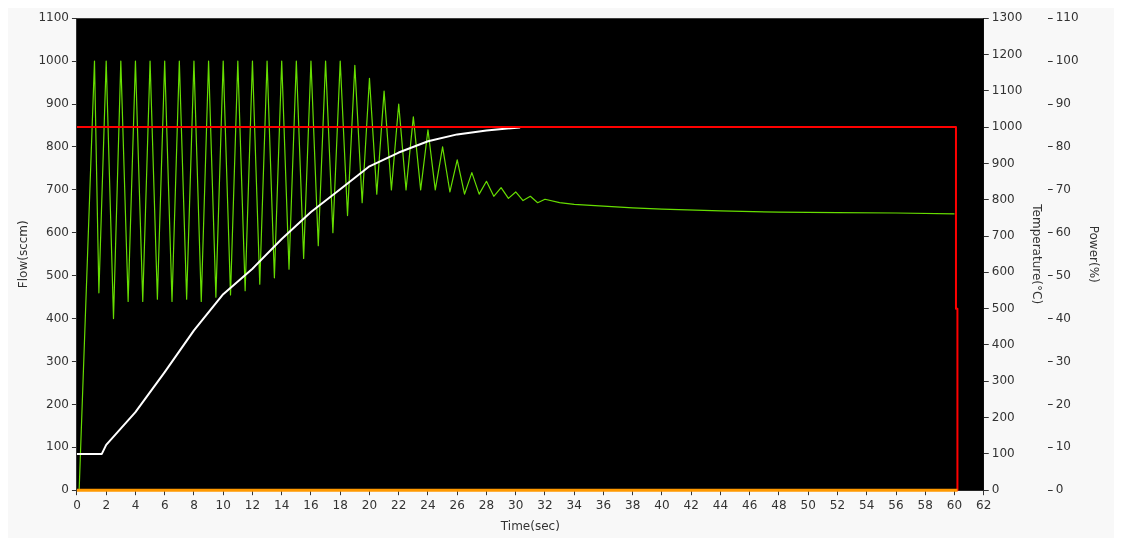 The image size is (1122, 549). What do you see at coordinates (340, 504) in the screenshot?
I see `x-tick-label: 18` at bounding box center [340, 504].